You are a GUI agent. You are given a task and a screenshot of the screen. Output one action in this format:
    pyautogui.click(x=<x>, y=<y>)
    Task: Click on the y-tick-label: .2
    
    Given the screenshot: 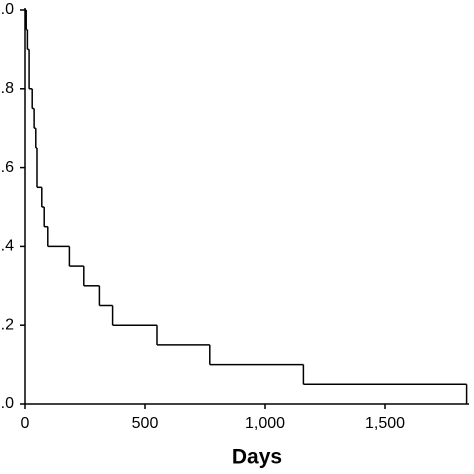 What is the action you would take?
    pyautogui.click(x=7, y=324)
    